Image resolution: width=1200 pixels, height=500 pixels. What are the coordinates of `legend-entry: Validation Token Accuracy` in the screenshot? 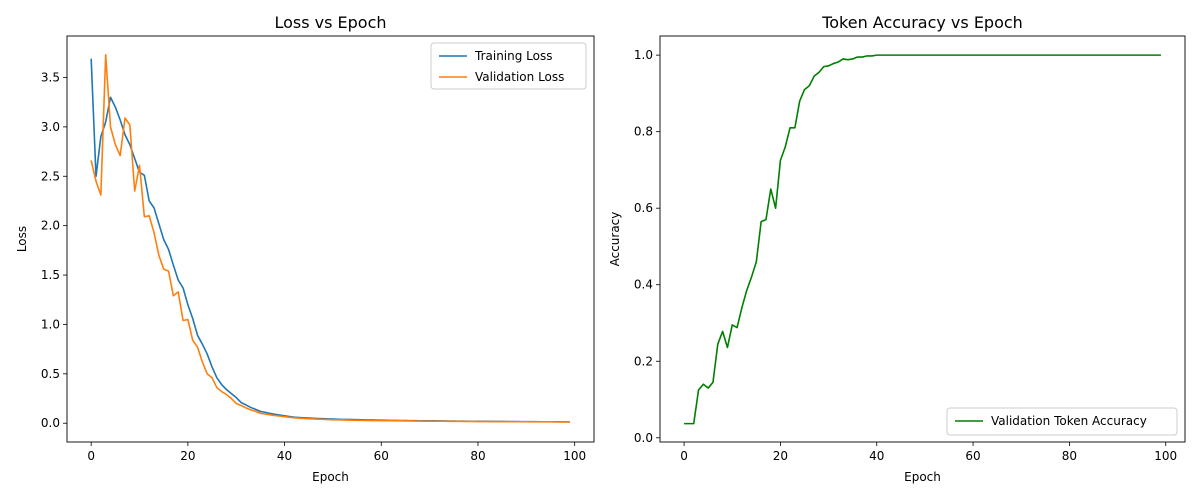 It's located at (1069, 421).